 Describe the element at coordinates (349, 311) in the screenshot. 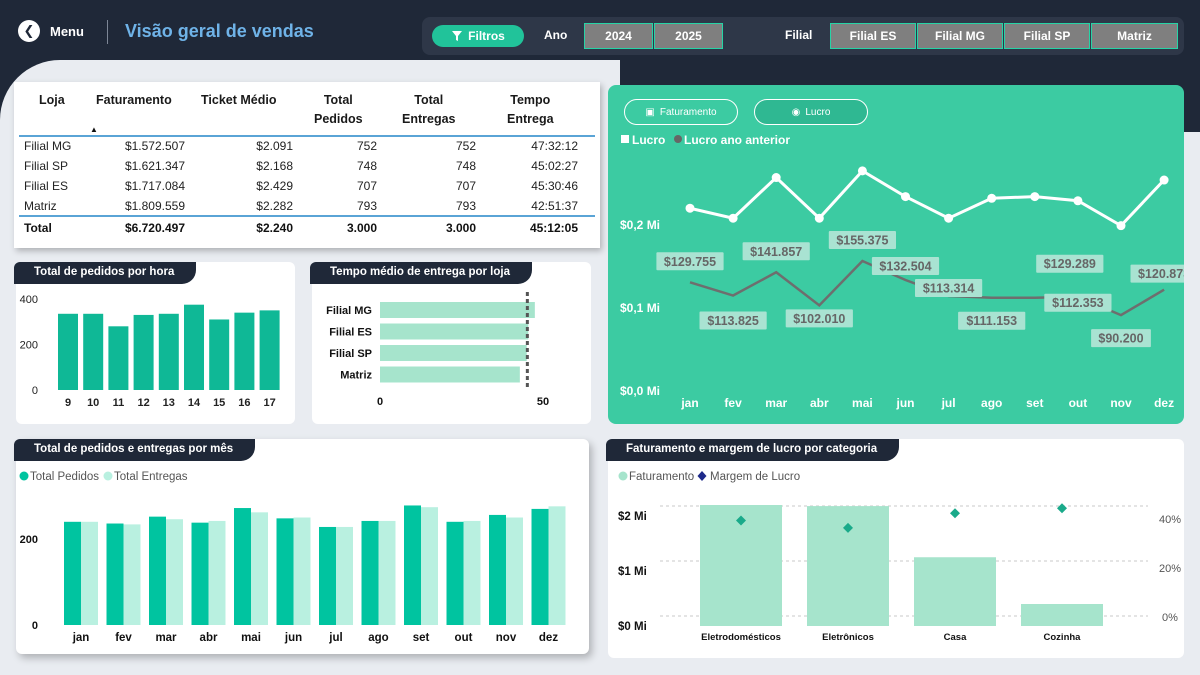

I see `y-category-label: Filial MG` at that location.